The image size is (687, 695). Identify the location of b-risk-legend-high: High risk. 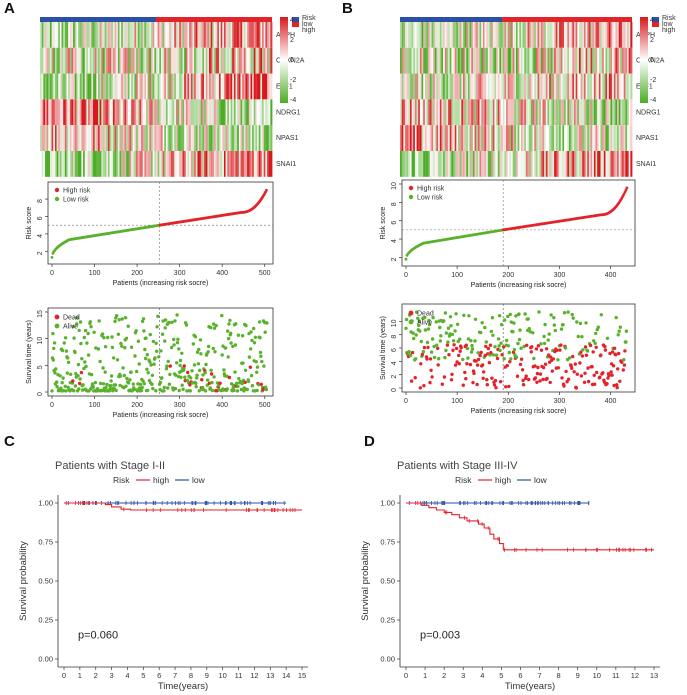
(431, 189).